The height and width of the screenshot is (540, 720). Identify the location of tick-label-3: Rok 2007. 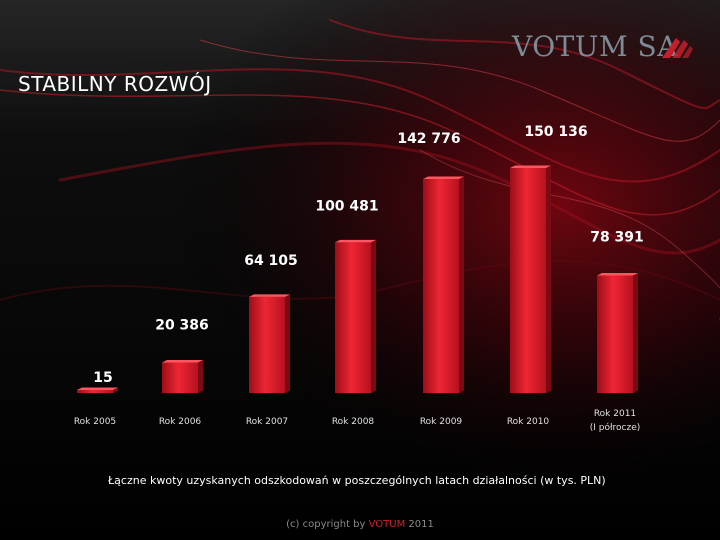
(267, 422).